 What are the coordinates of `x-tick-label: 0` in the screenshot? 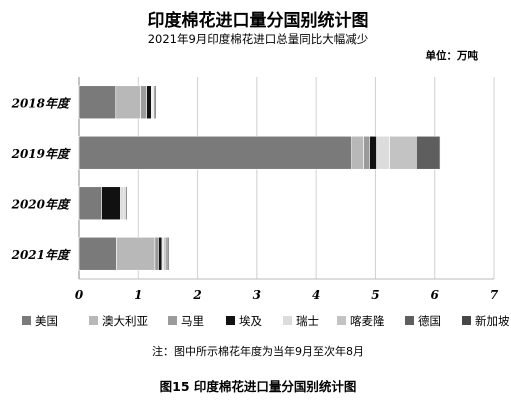 It's located at (79, 295).